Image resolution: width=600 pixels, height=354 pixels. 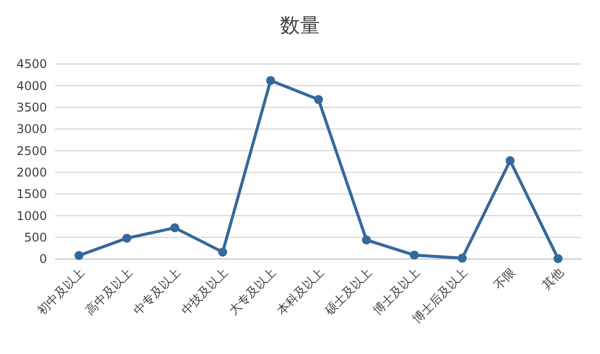 I want to click on y-tick-label: 1000, so click(x=31, y=215).